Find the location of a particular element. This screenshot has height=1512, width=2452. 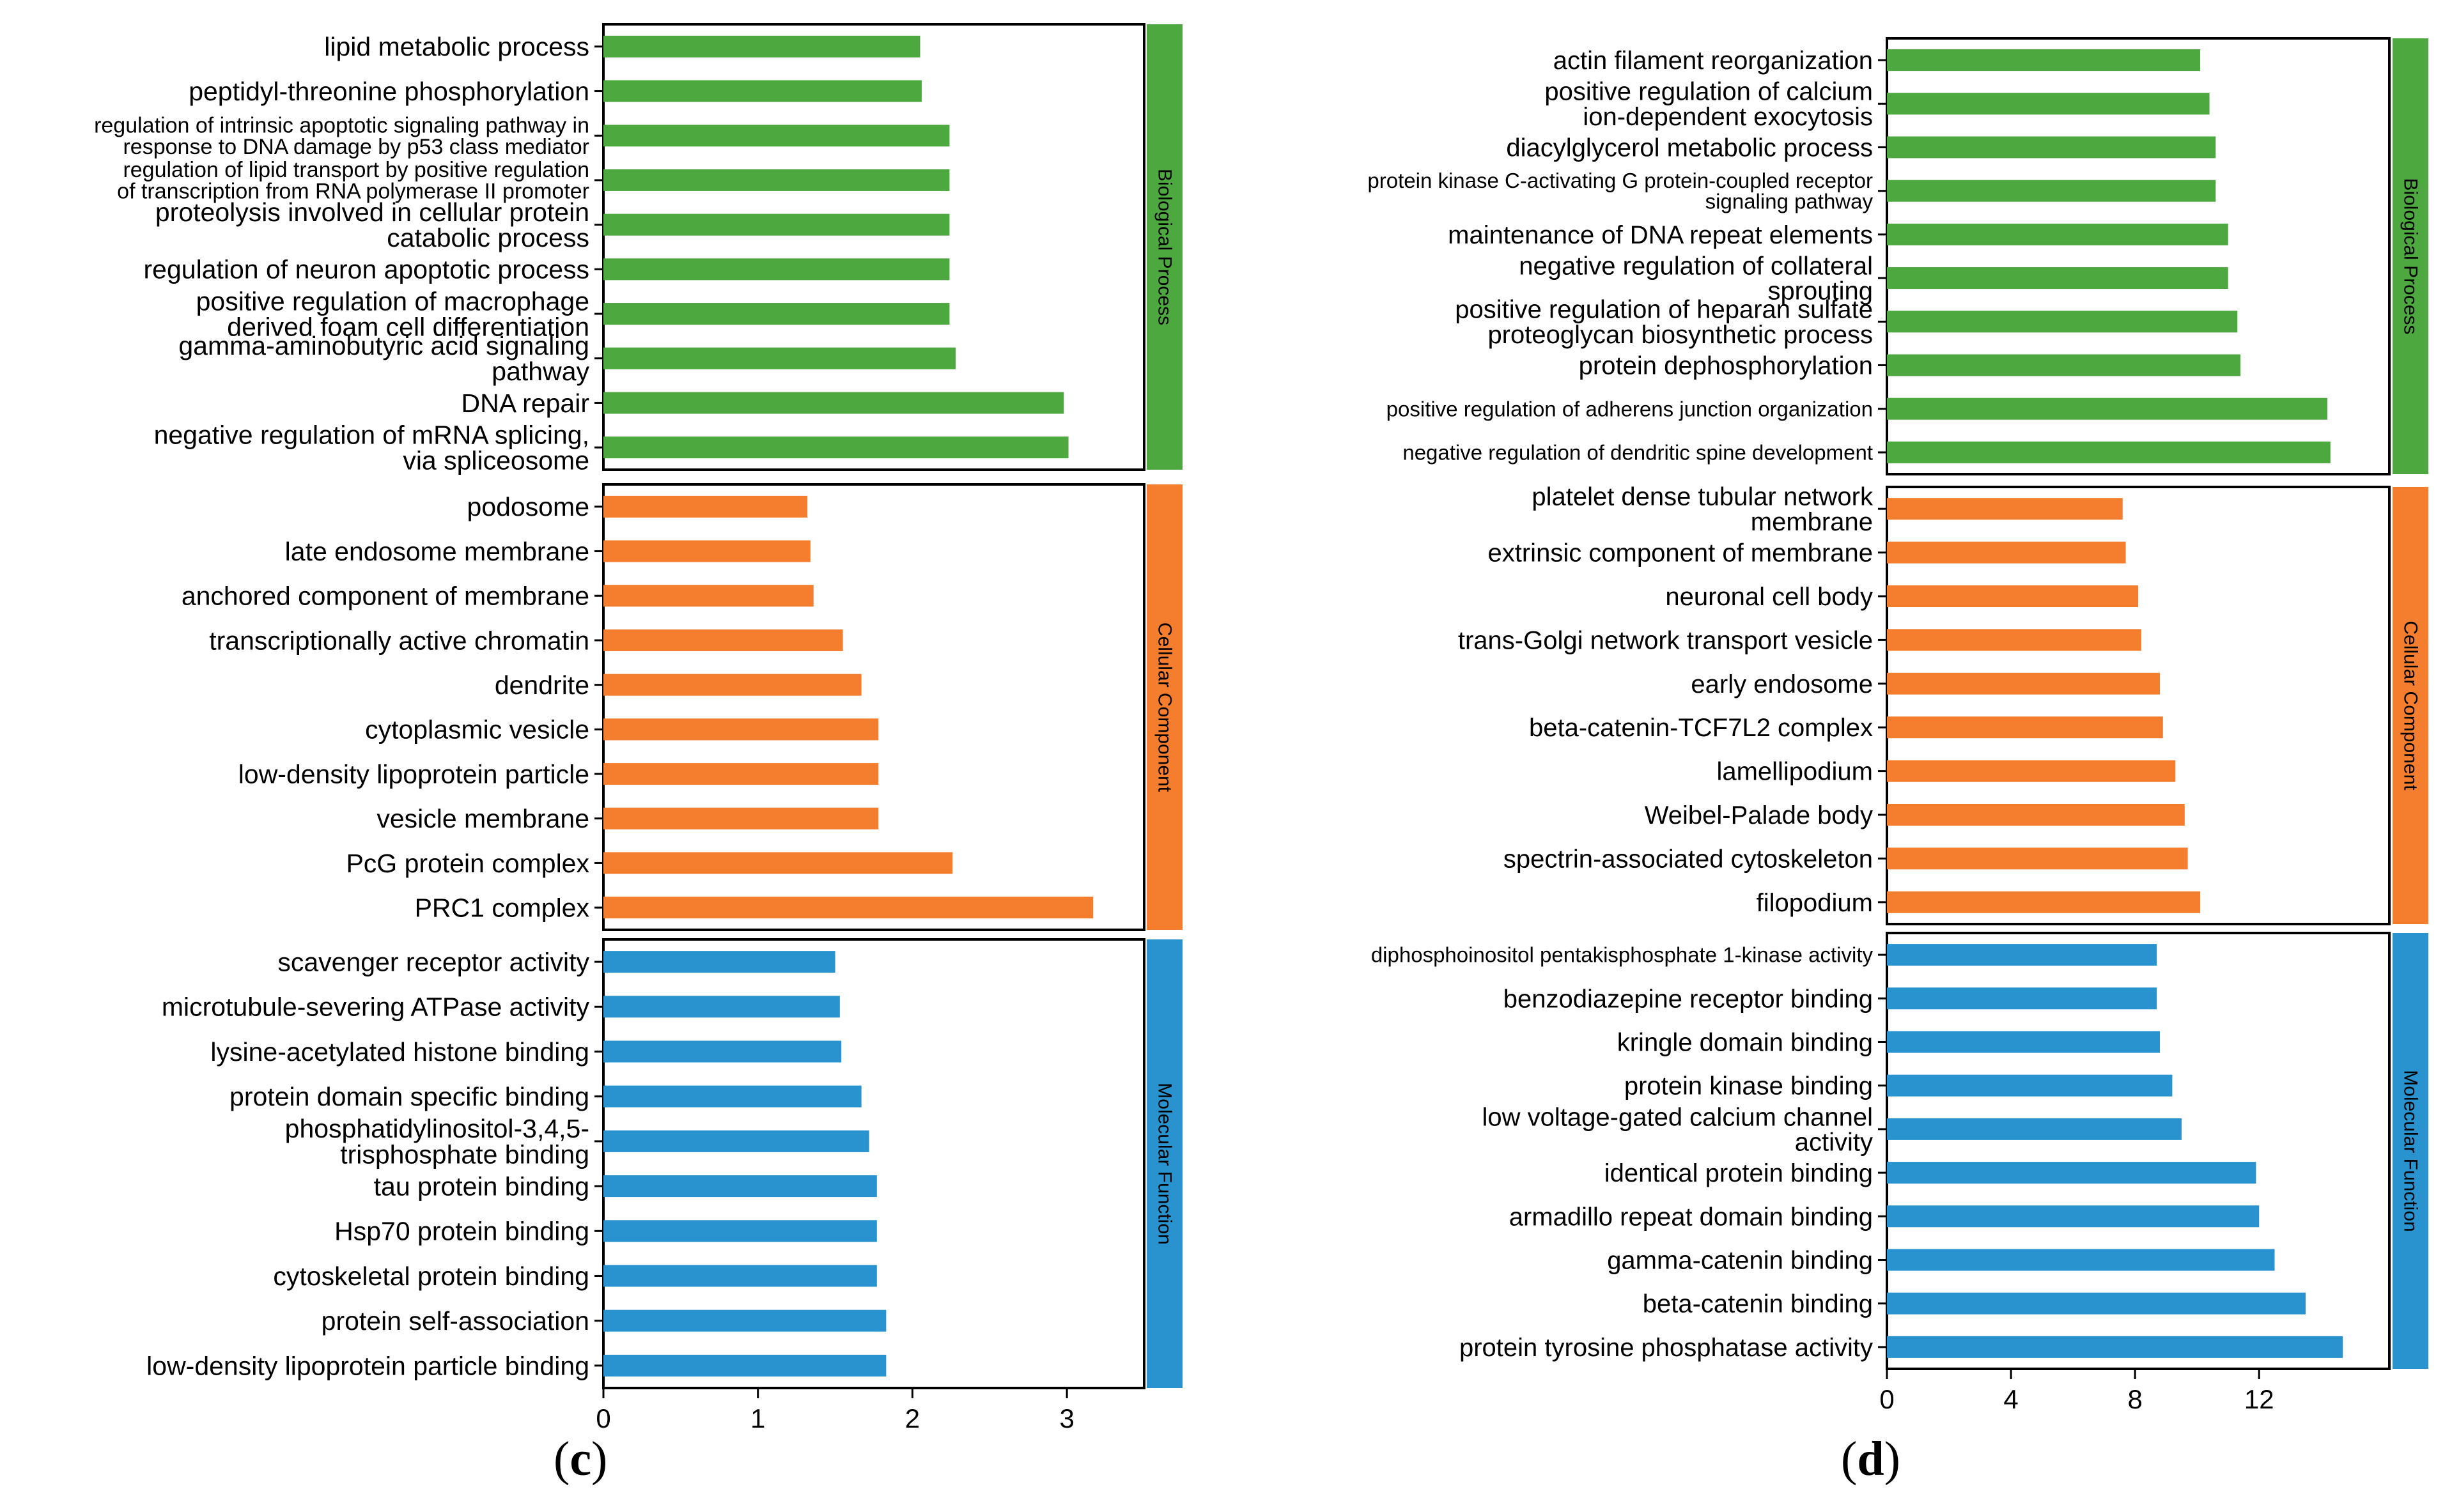

y-tick-label: diacylglycerol metabolic process is located at coordinates (1689, 148).